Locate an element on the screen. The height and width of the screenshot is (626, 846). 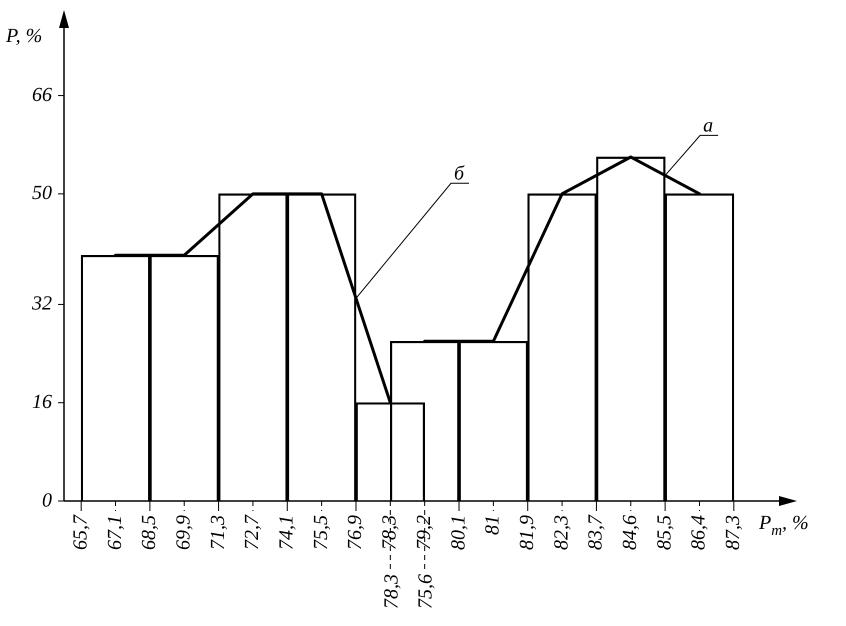
x-tick-label: 87,3 is located at coordinates (733, 532).